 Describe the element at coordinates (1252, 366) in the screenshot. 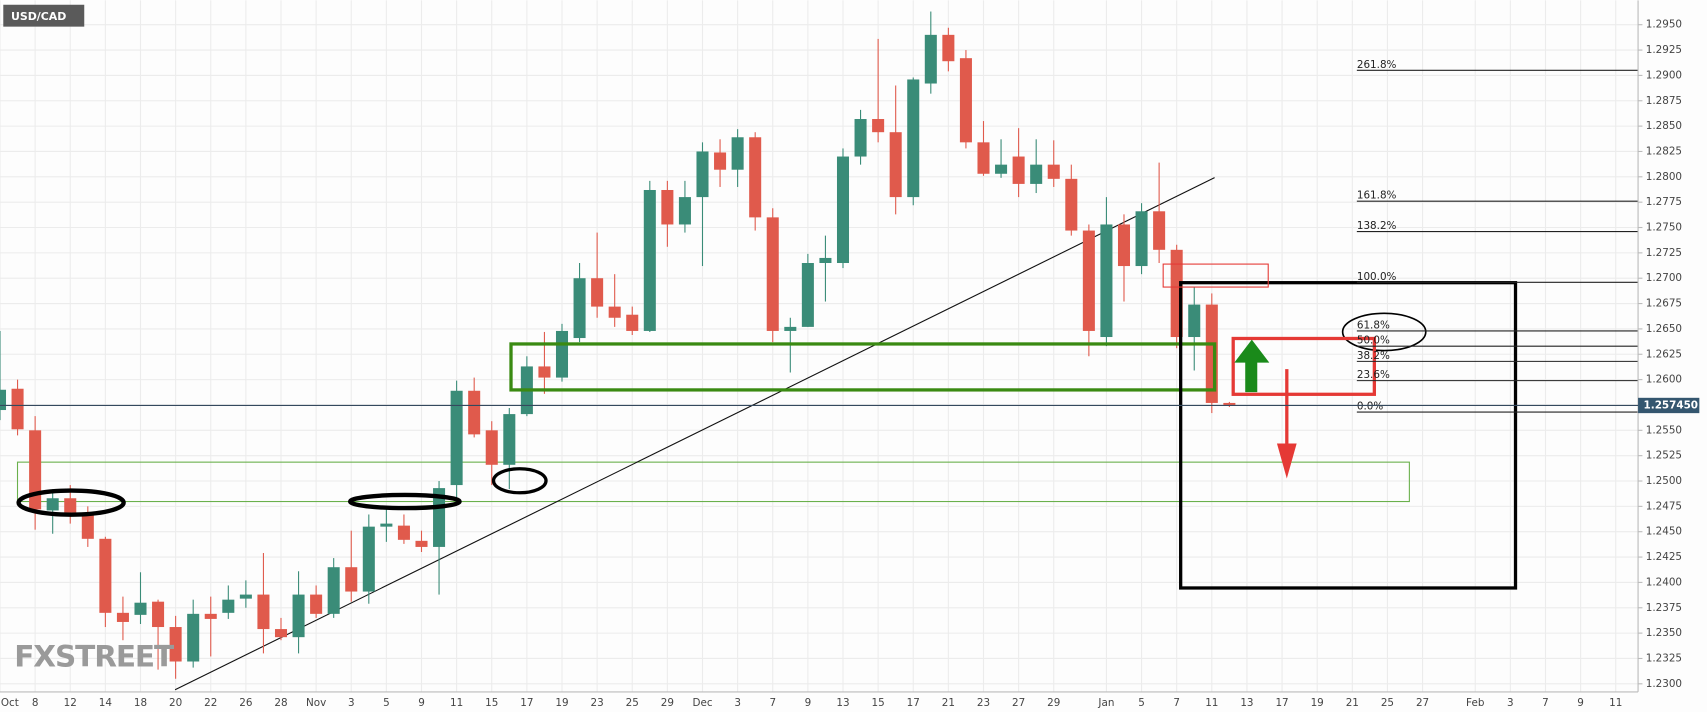

I see `up-arrow` at that location.